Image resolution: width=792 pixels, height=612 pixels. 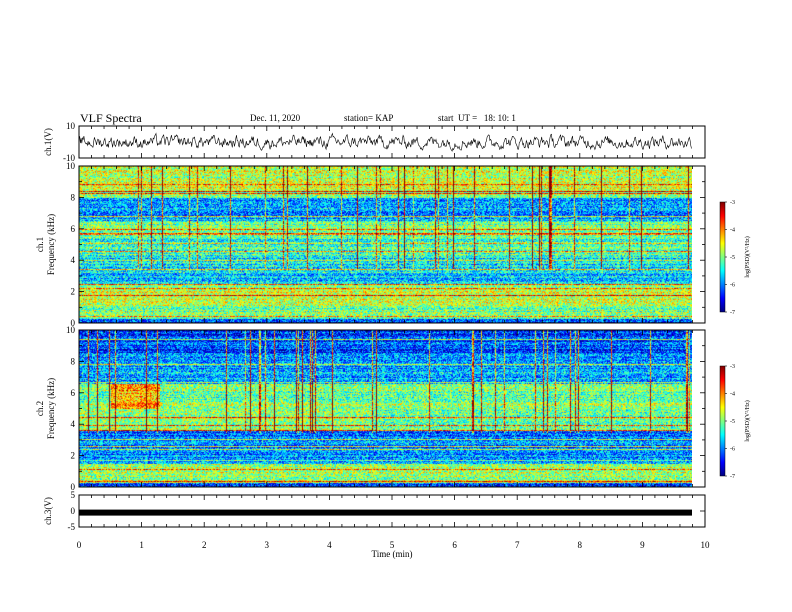 What do you see at coordinates (51, 244) in the screenshot?
I see `ch1-spectrogram-ylabel: Frequency (kHz)` at bounding box center [51, 244].